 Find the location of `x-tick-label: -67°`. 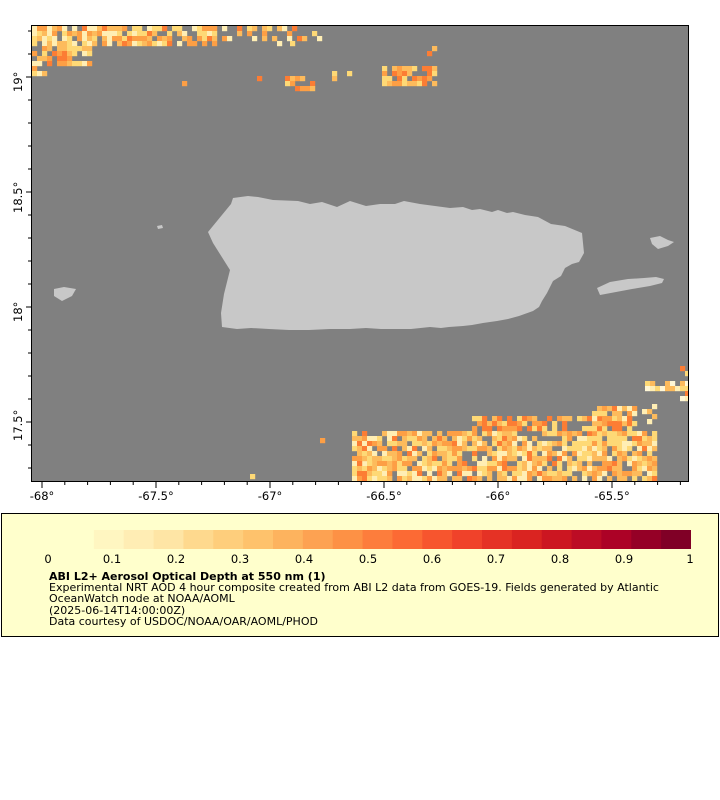

x-tick-label: -67° is located at coordinates (270, 496).